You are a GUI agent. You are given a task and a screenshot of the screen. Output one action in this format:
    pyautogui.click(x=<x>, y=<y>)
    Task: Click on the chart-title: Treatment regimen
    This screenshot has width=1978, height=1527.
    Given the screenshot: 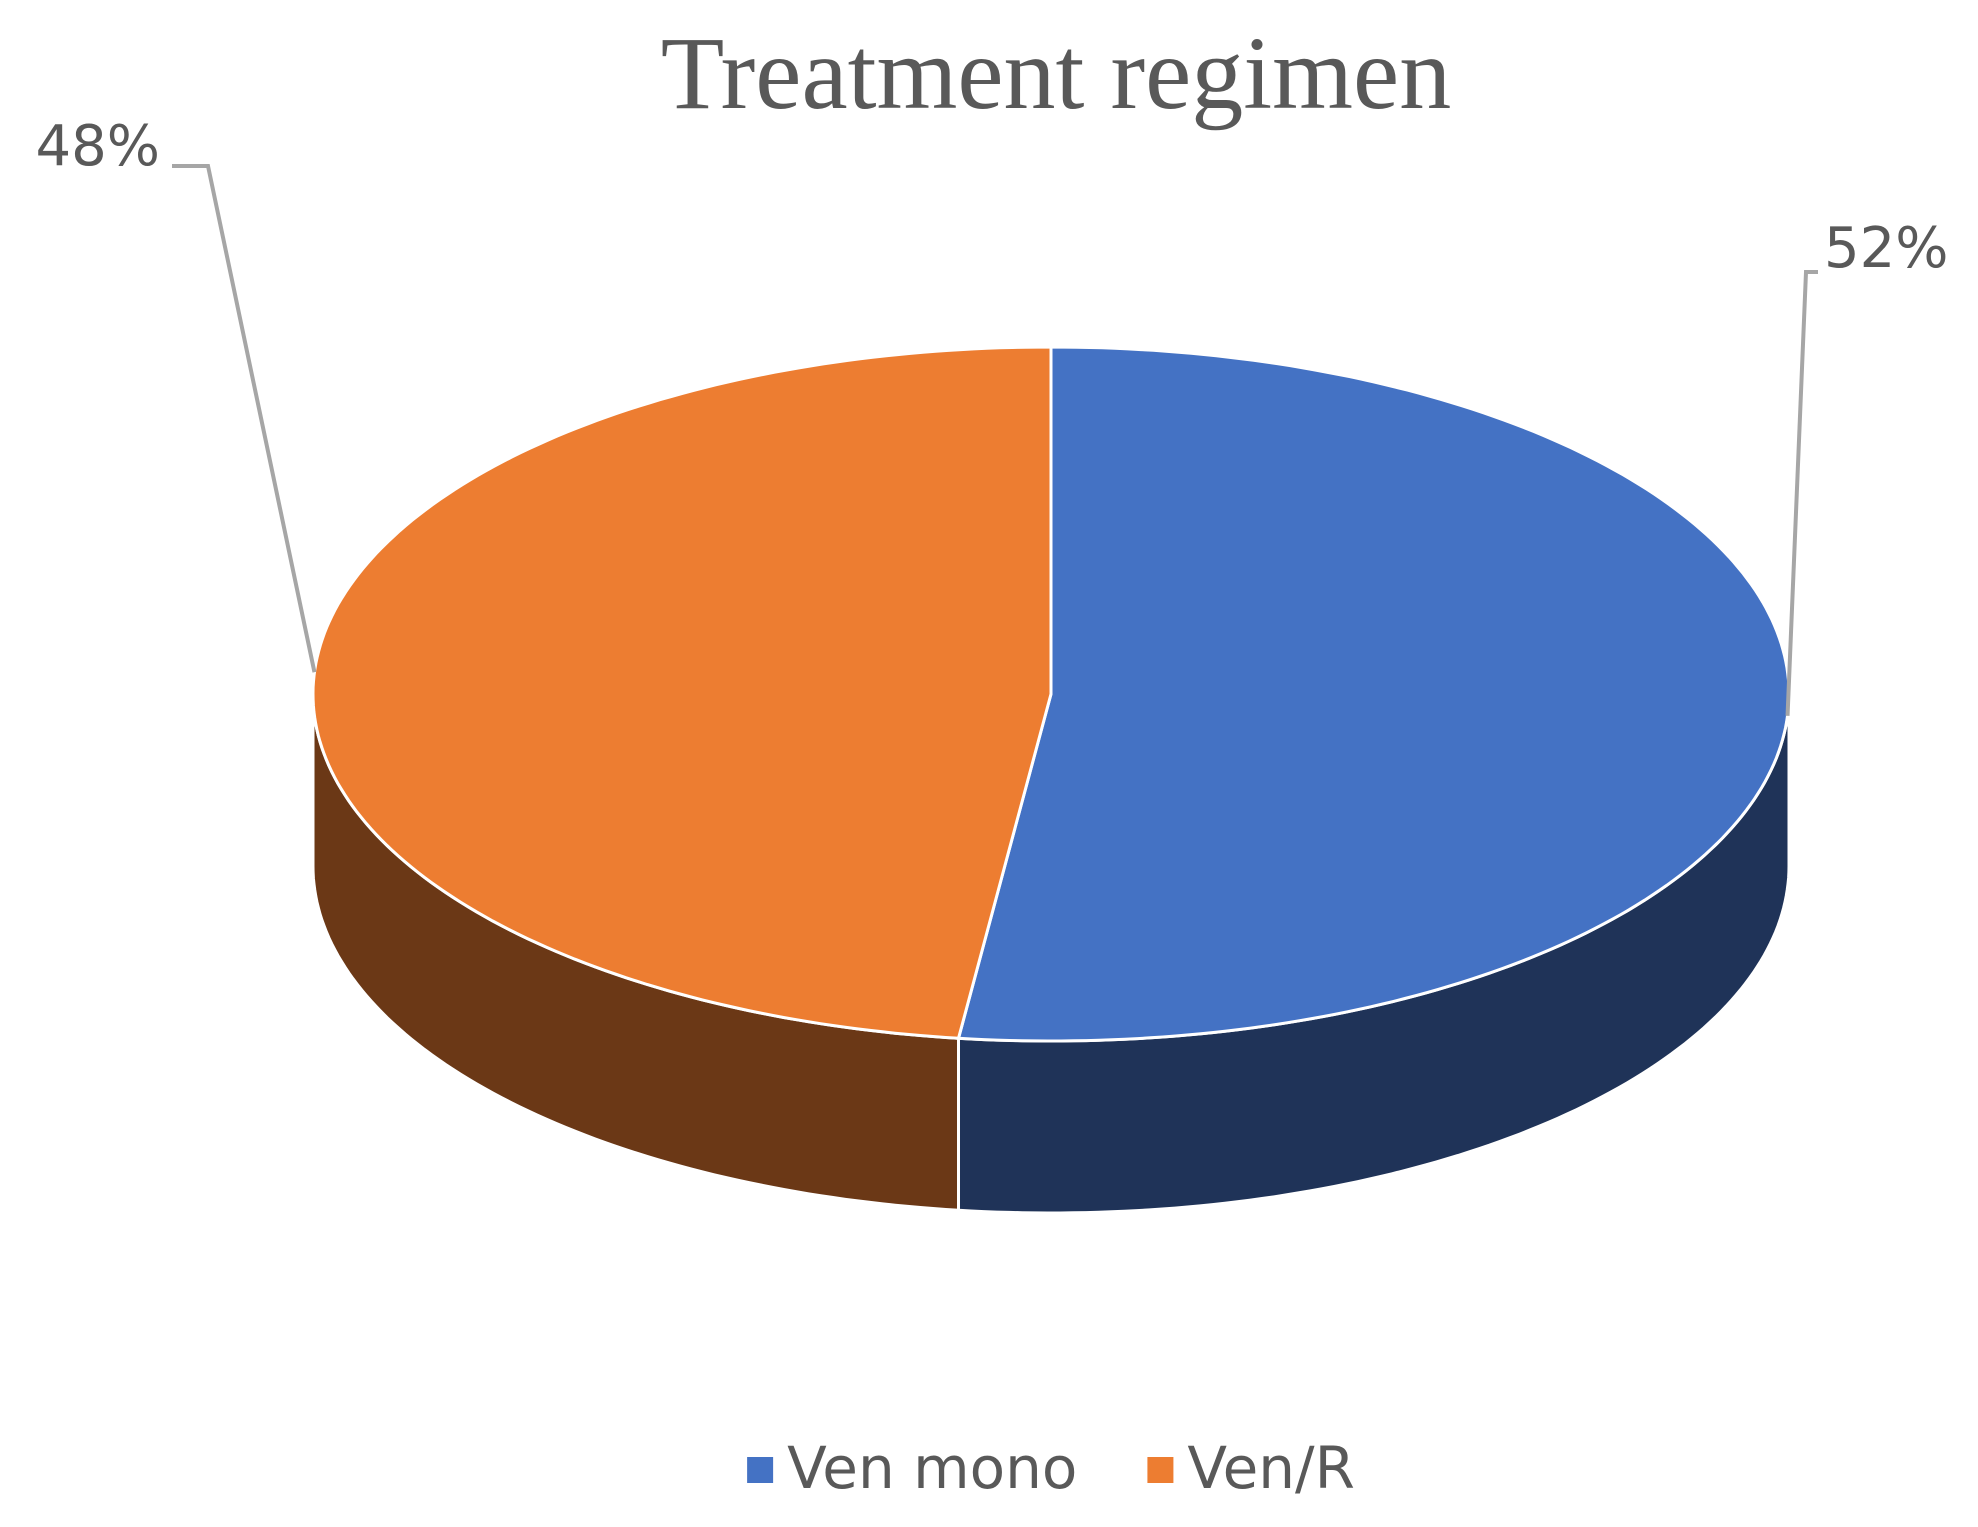 What is the action you would take?
    pyautogui.click(x=1056, y=73)
    